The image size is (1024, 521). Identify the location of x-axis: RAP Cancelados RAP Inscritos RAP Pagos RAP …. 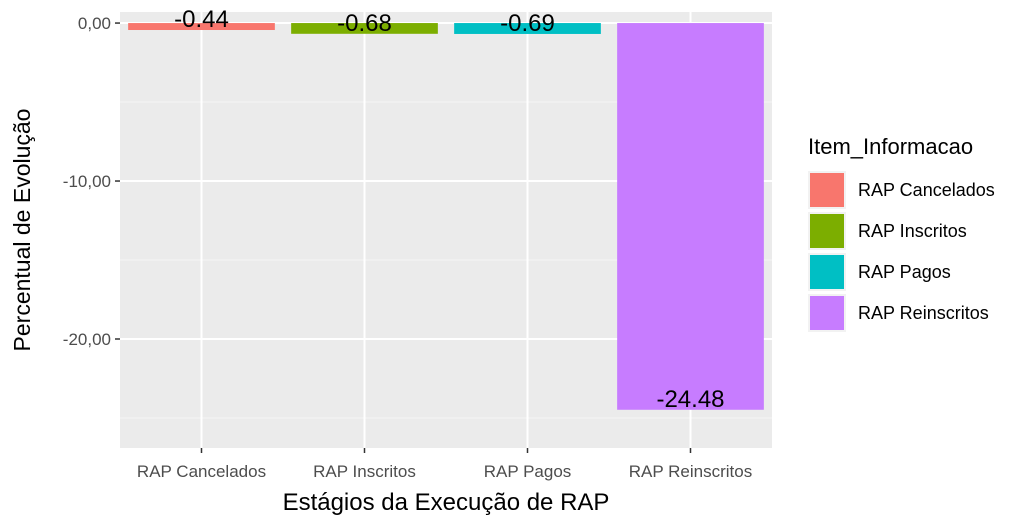
(444, 464).